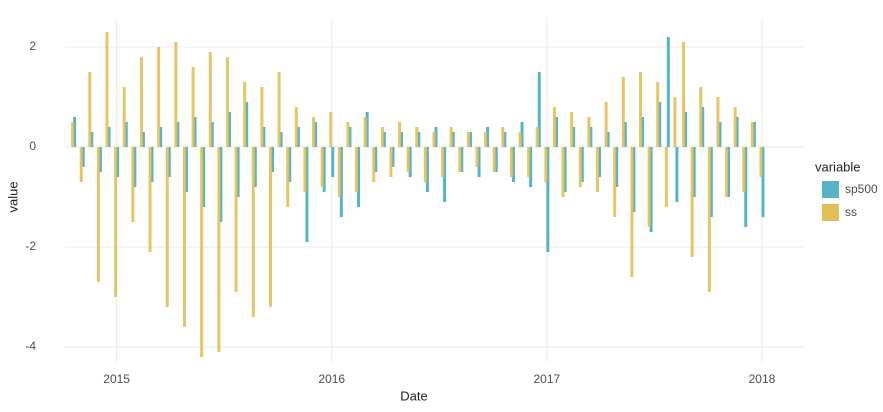  I want to click on y-tick-label: 2, so click(32, 46).